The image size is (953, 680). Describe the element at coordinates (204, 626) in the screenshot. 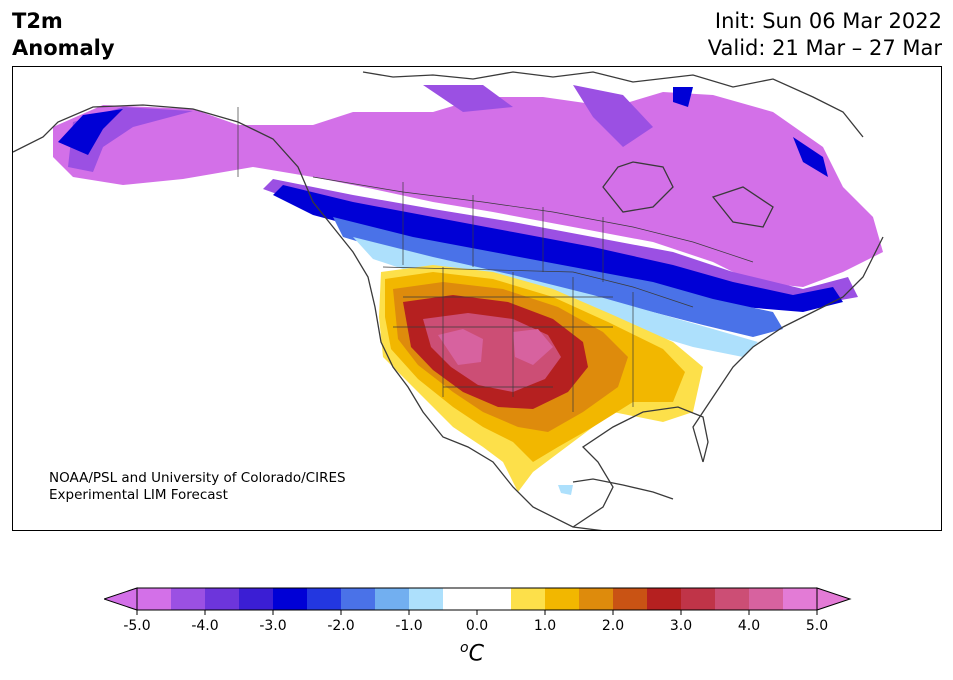

I see `colorbar-tick-label: -4.0` at that location.